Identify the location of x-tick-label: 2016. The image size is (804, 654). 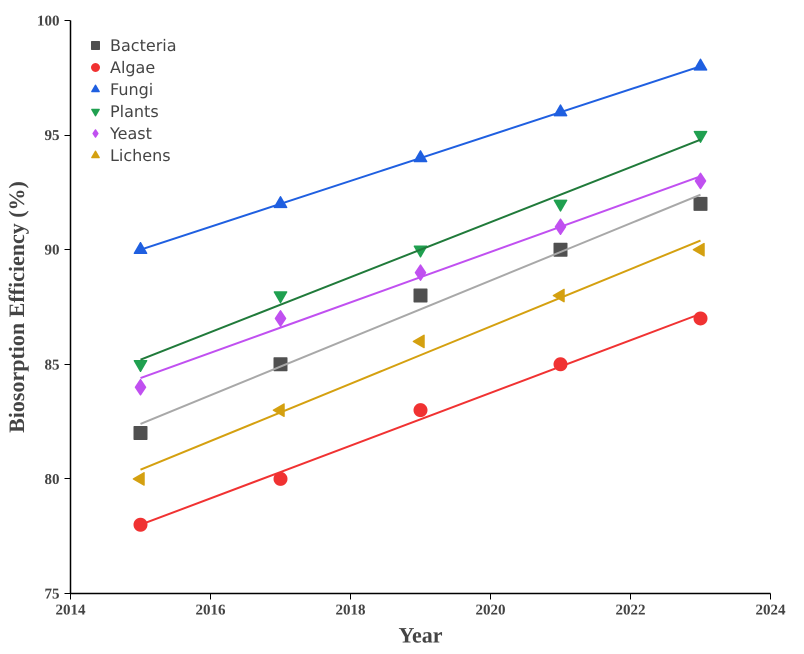
(211, 610).